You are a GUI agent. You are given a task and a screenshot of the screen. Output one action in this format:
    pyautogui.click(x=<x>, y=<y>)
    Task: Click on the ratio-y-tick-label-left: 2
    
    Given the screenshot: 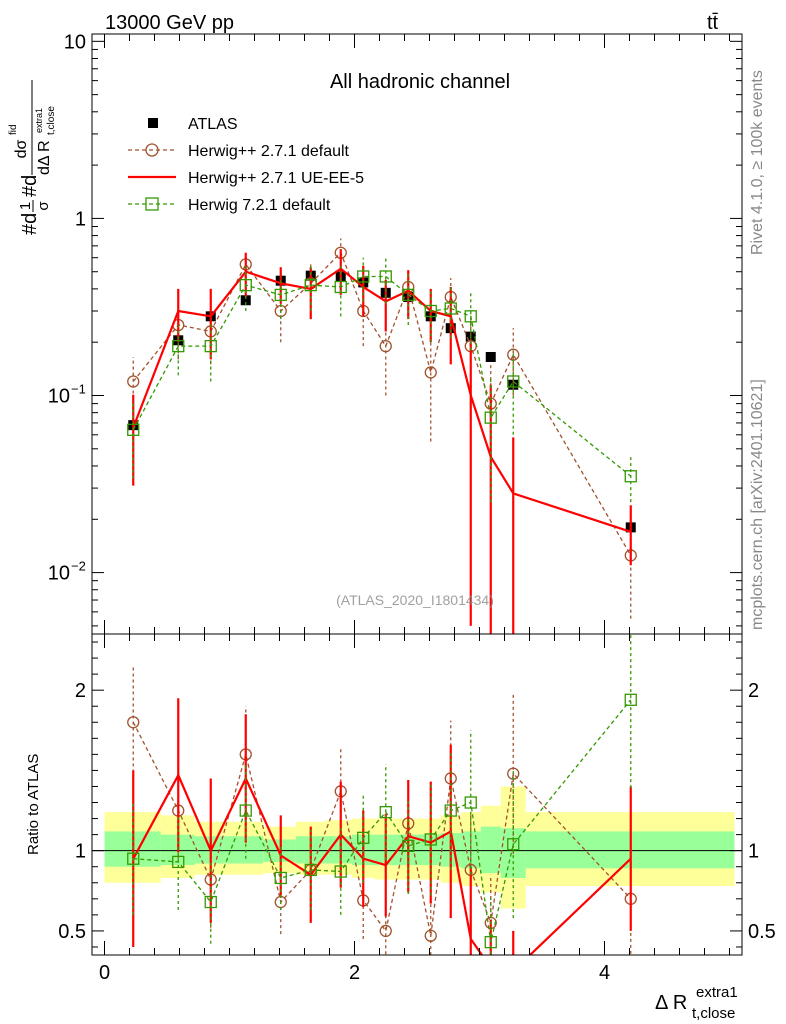 What is the action you would take?
    pyautogui.click(x=80, y=691)
    